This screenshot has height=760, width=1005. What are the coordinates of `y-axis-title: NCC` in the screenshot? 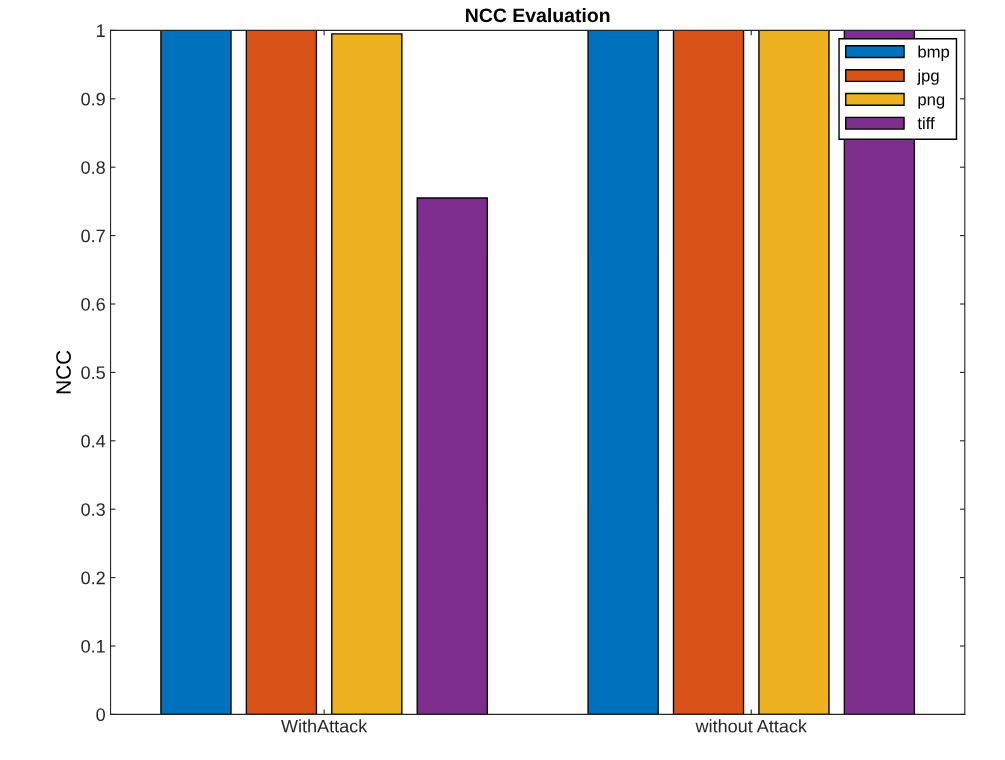 It's located at (63, 372).